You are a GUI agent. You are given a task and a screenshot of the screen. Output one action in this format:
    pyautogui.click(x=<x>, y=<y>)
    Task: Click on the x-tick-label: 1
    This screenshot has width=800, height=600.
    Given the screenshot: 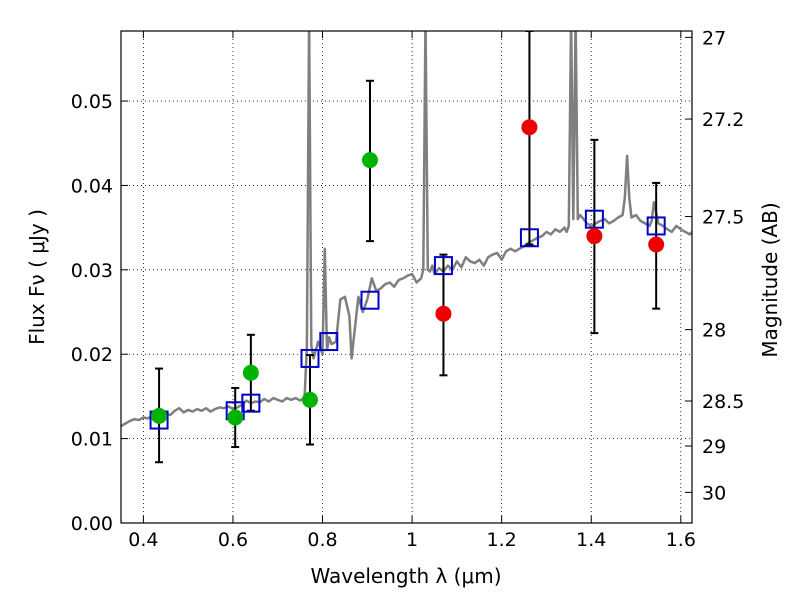 What is the action you would take?
    pyautogui.click(x=412, y=540)
    